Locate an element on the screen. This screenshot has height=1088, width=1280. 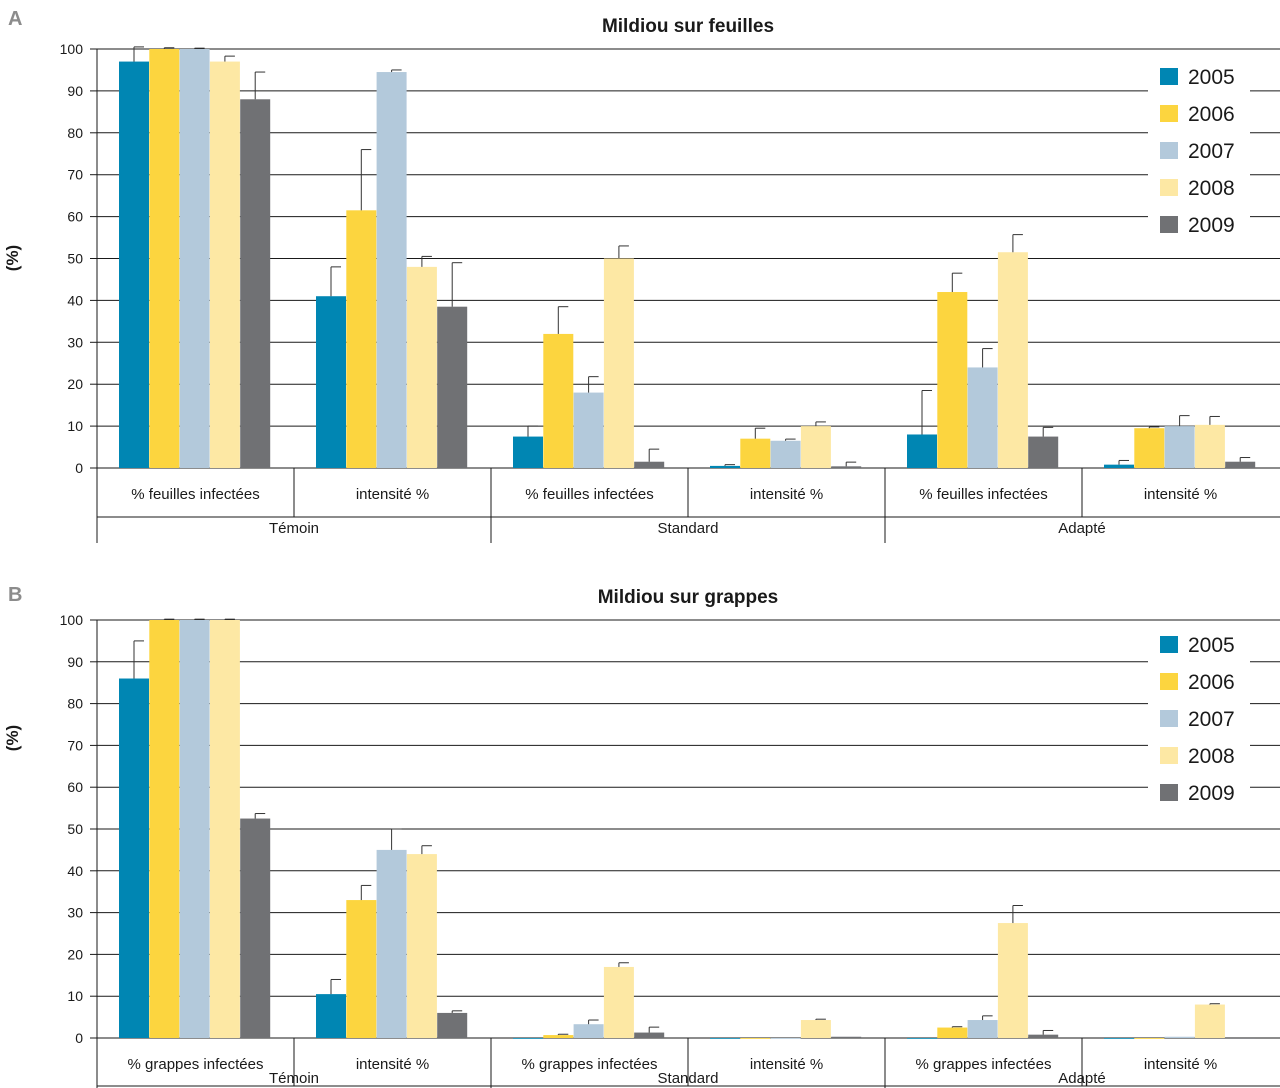
panel-b-title: Mildiou sur grappes is located at coordinates (688, 597).